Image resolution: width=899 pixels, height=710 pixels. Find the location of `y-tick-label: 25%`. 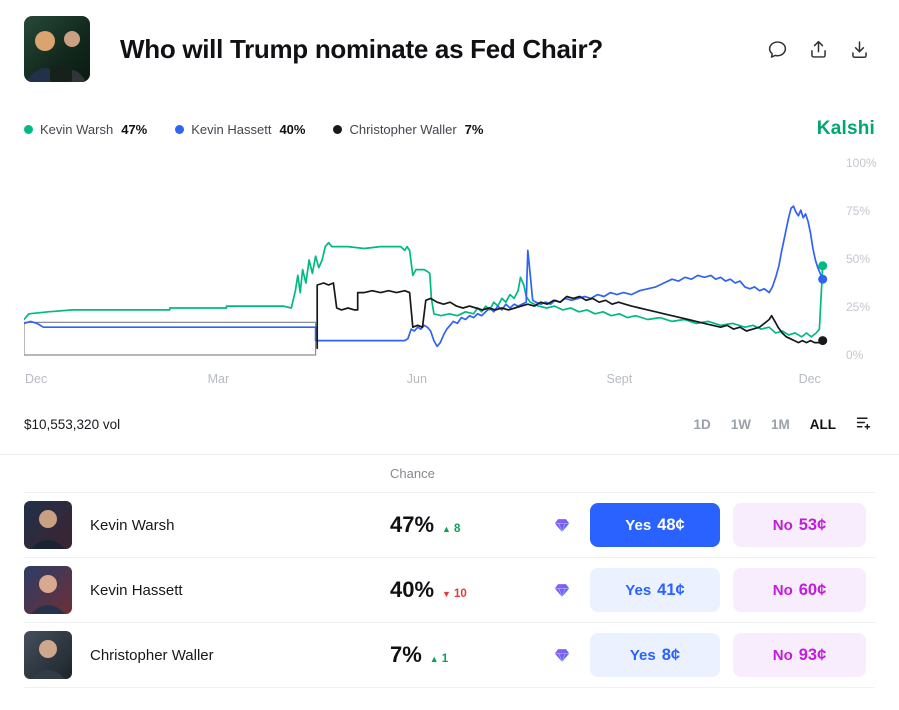

y-tick-label: 25% is located at coordinates (858, 307).